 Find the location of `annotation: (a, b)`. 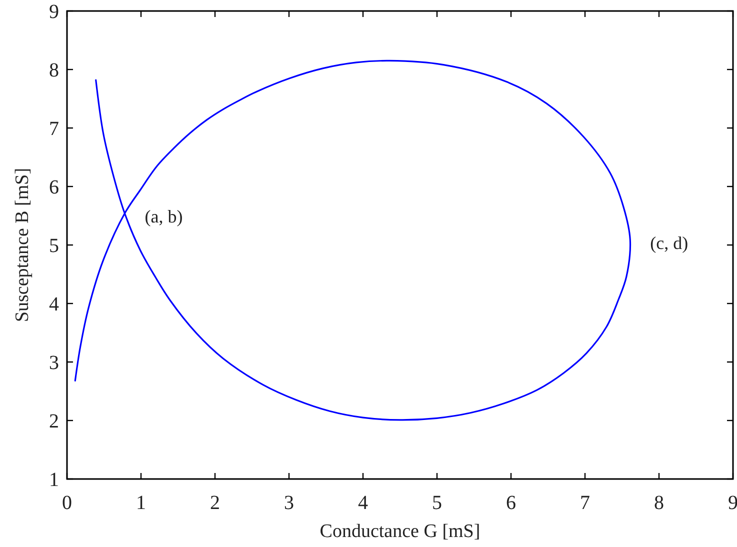

annotation: (a, b) is located at coordinates (163, 216).